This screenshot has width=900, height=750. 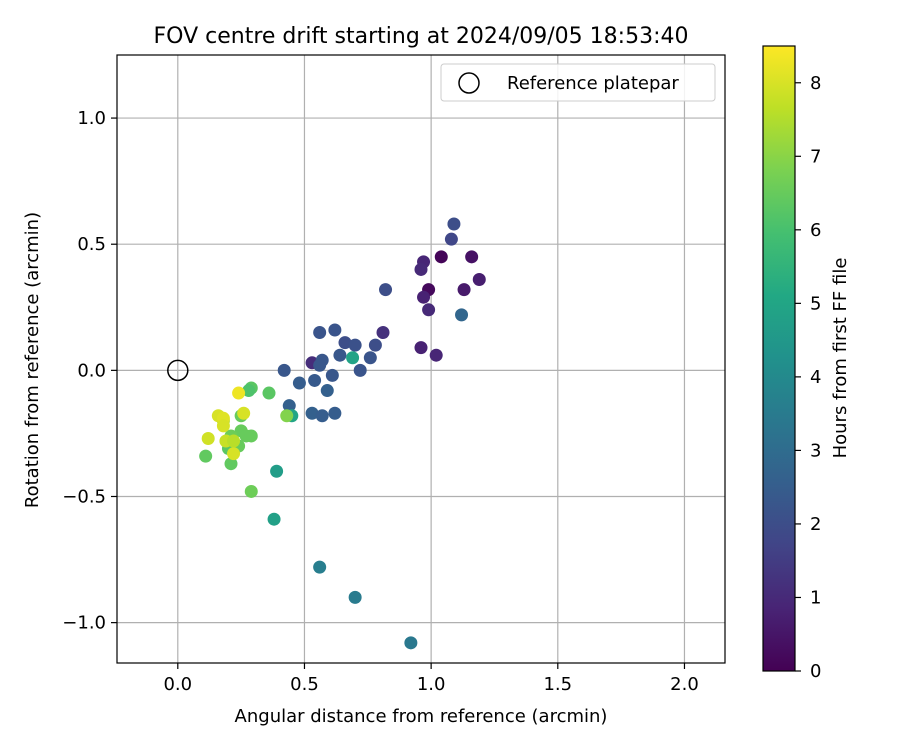 What do you see at coordinates (431, 684) in the screenshot?
I see `x-tick-label: 1.0` at bounding box center [431, 684].